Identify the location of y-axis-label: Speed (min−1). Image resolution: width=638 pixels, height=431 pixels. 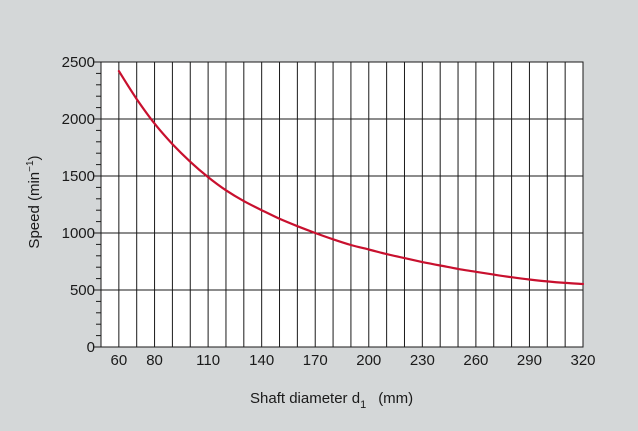
(34, 201).